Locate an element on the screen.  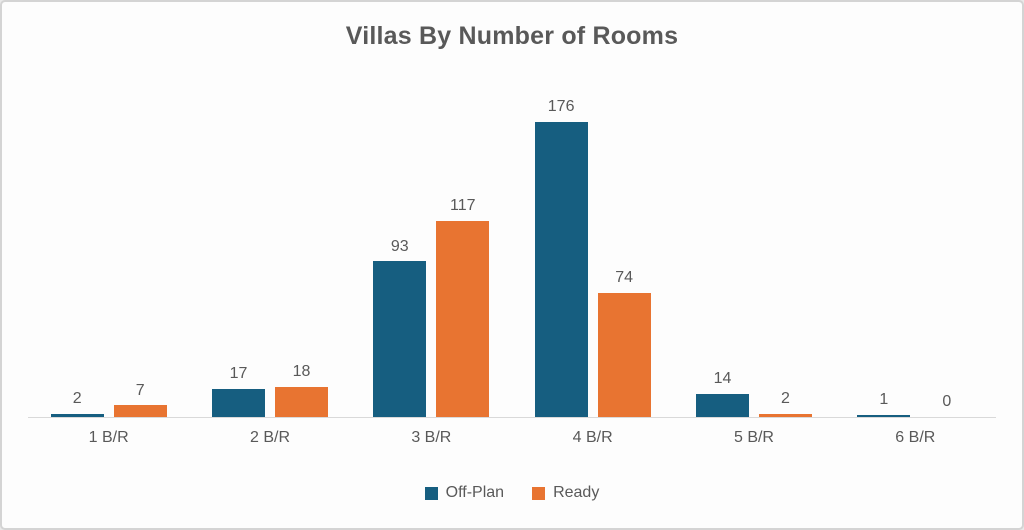
bar-value-label: 1 is located at coordinates (884, 400).